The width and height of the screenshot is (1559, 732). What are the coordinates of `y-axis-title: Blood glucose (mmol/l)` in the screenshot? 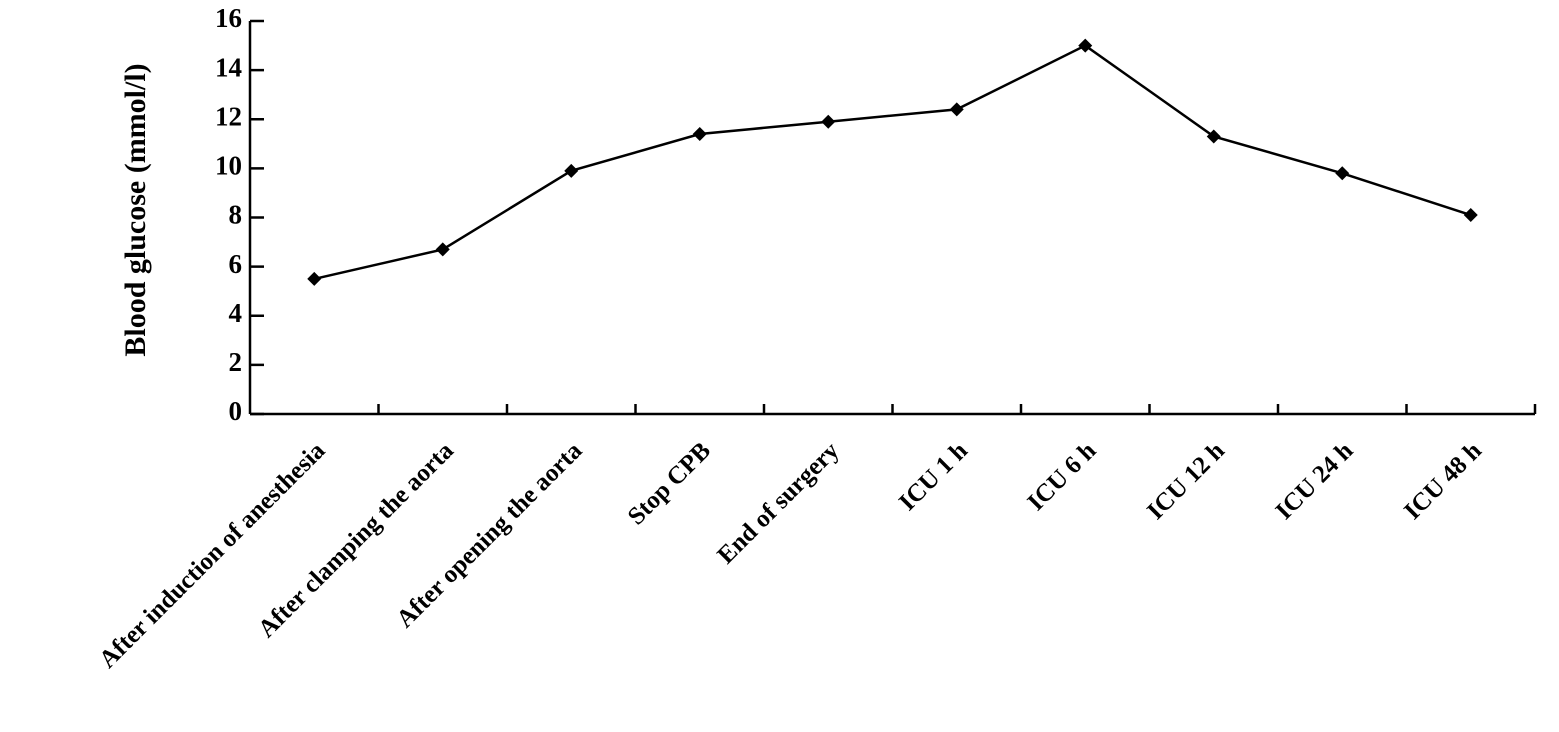 It's located at (135, 209).